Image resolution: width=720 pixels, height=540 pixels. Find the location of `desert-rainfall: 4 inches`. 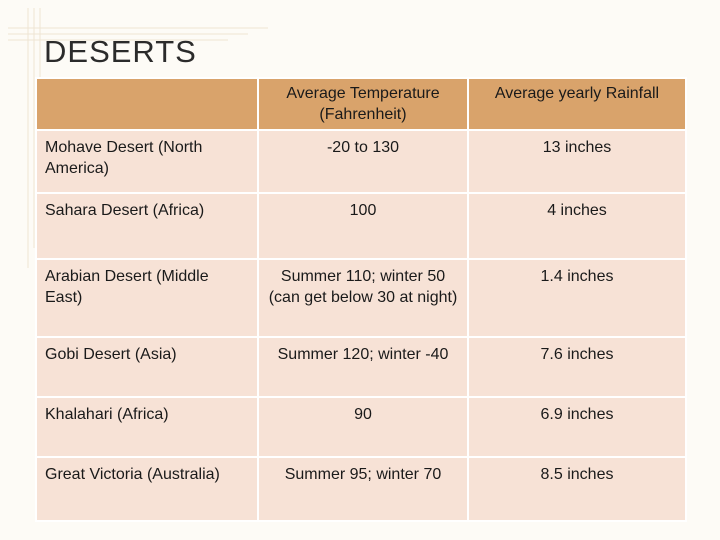

desert-rainfall: 4 inches is located at coordinates (577, 226).